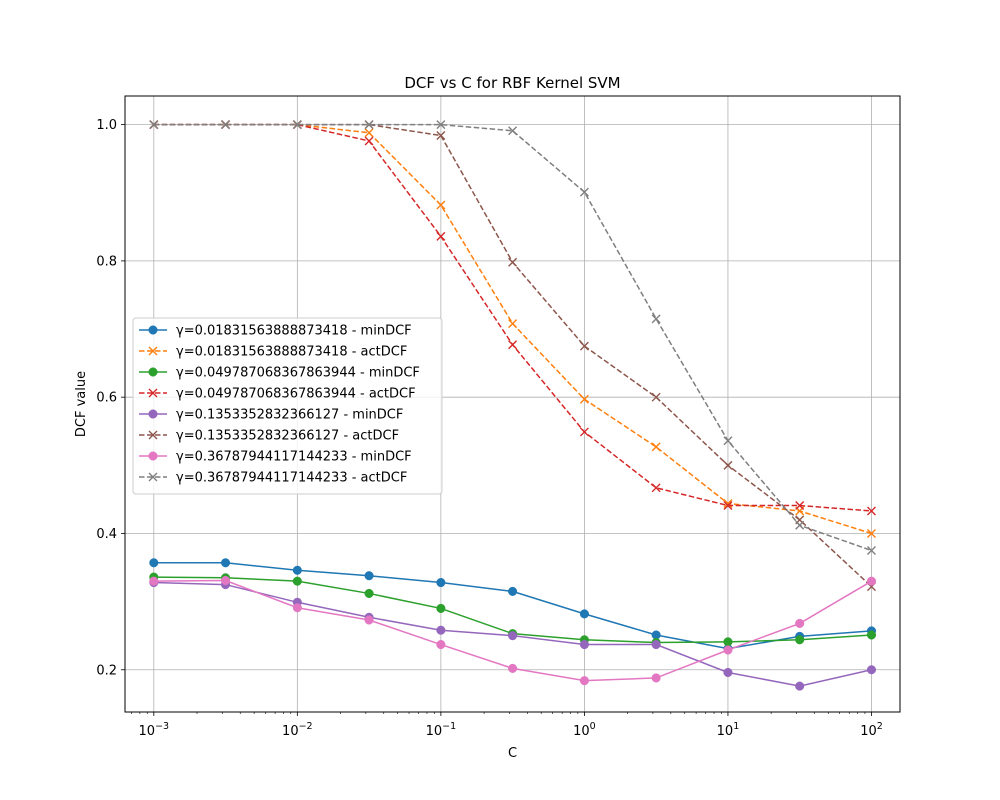  Describe the element at coordinates (287, 436) in the screenshot. I see `legend-label: γ=0.1353352832366127 - actDCF` at that location.